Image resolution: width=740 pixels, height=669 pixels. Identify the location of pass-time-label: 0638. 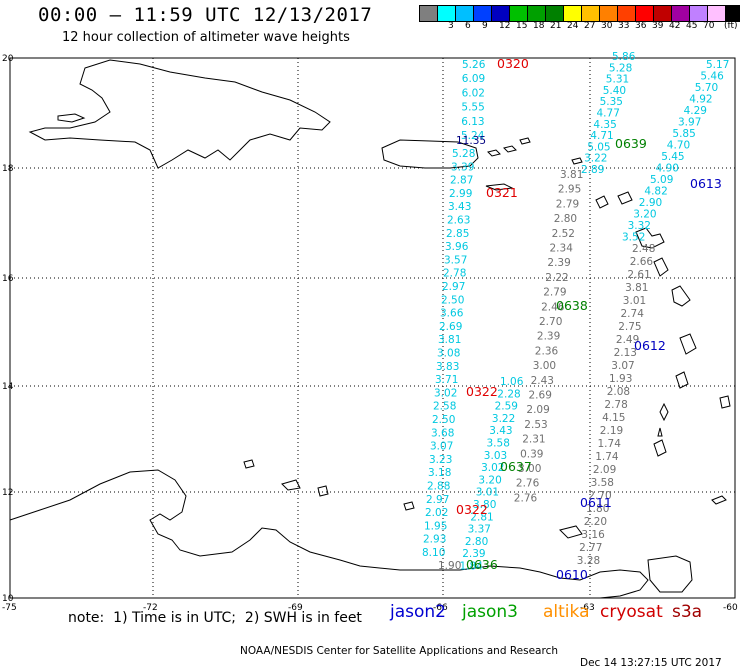
(572, 305).